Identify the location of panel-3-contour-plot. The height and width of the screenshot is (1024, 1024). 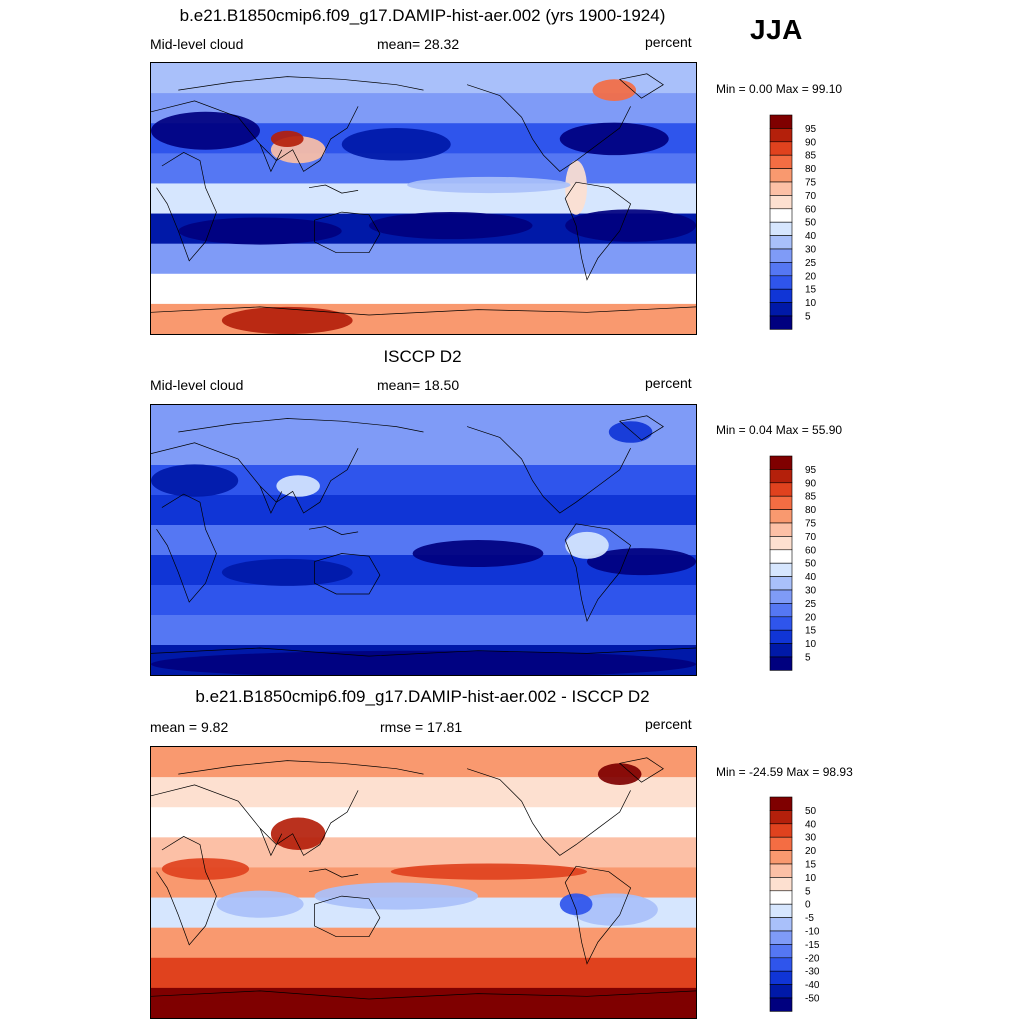
(423, 882).